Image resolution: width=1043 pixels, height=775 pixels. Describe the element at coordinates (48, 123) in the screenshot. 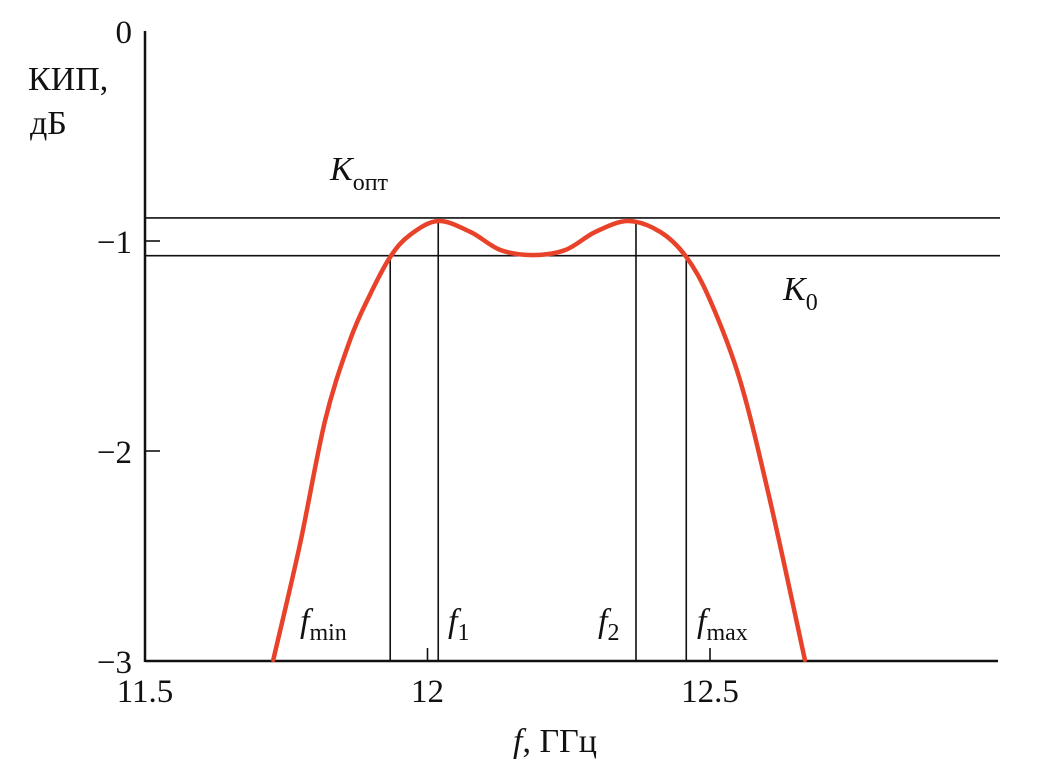

I see `y-axis-label-line2: дБ` at that location.